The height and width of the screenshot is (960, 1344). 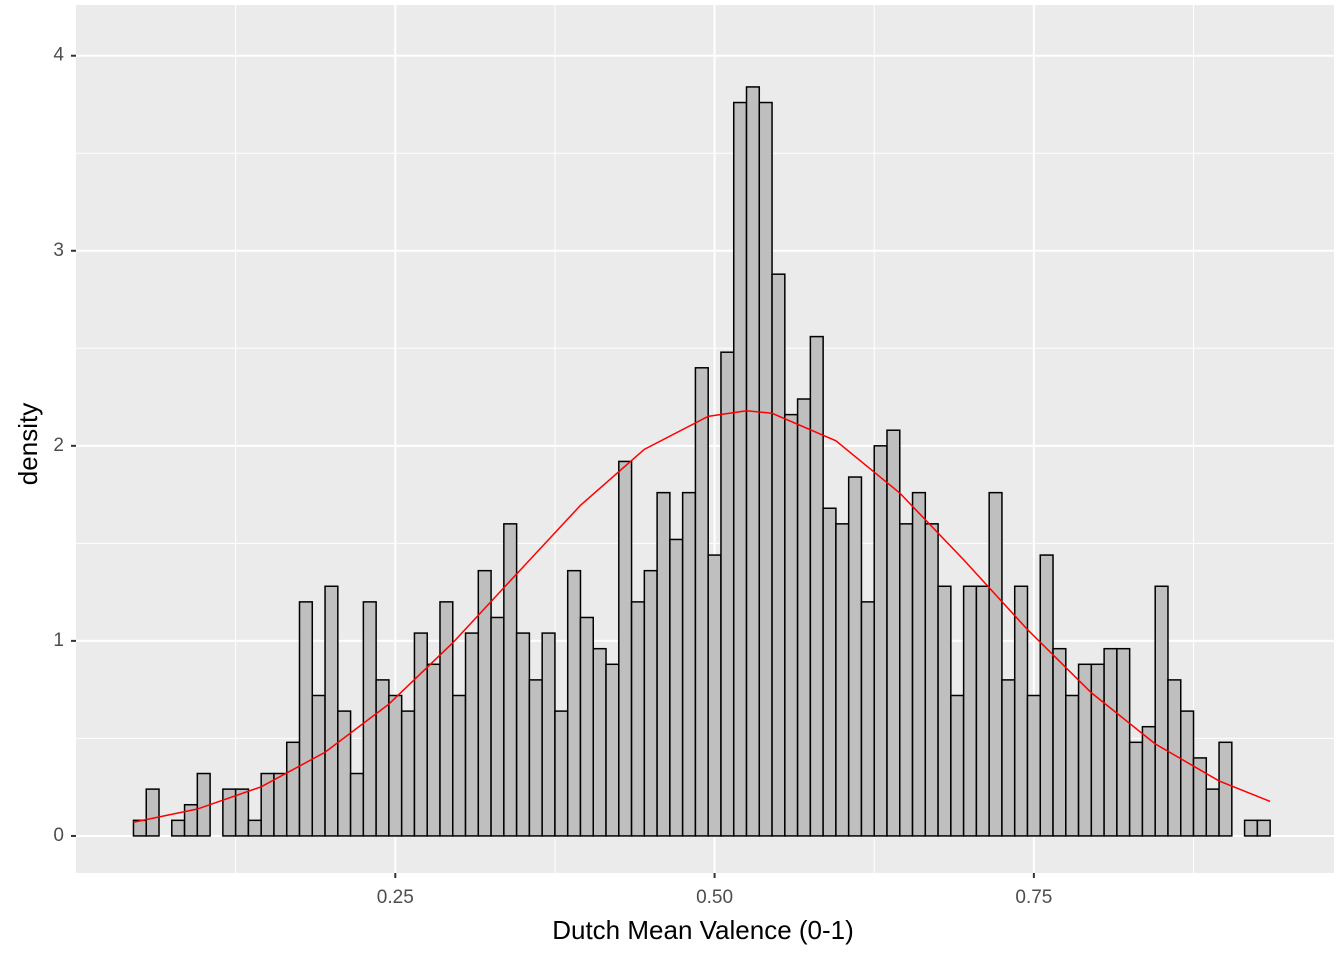 What do you see at coordinates (703, 930) in the screenshot?
I see `x-axis-title: Dutch Mean Valence (0-1)` at bounding box center [703, 930].